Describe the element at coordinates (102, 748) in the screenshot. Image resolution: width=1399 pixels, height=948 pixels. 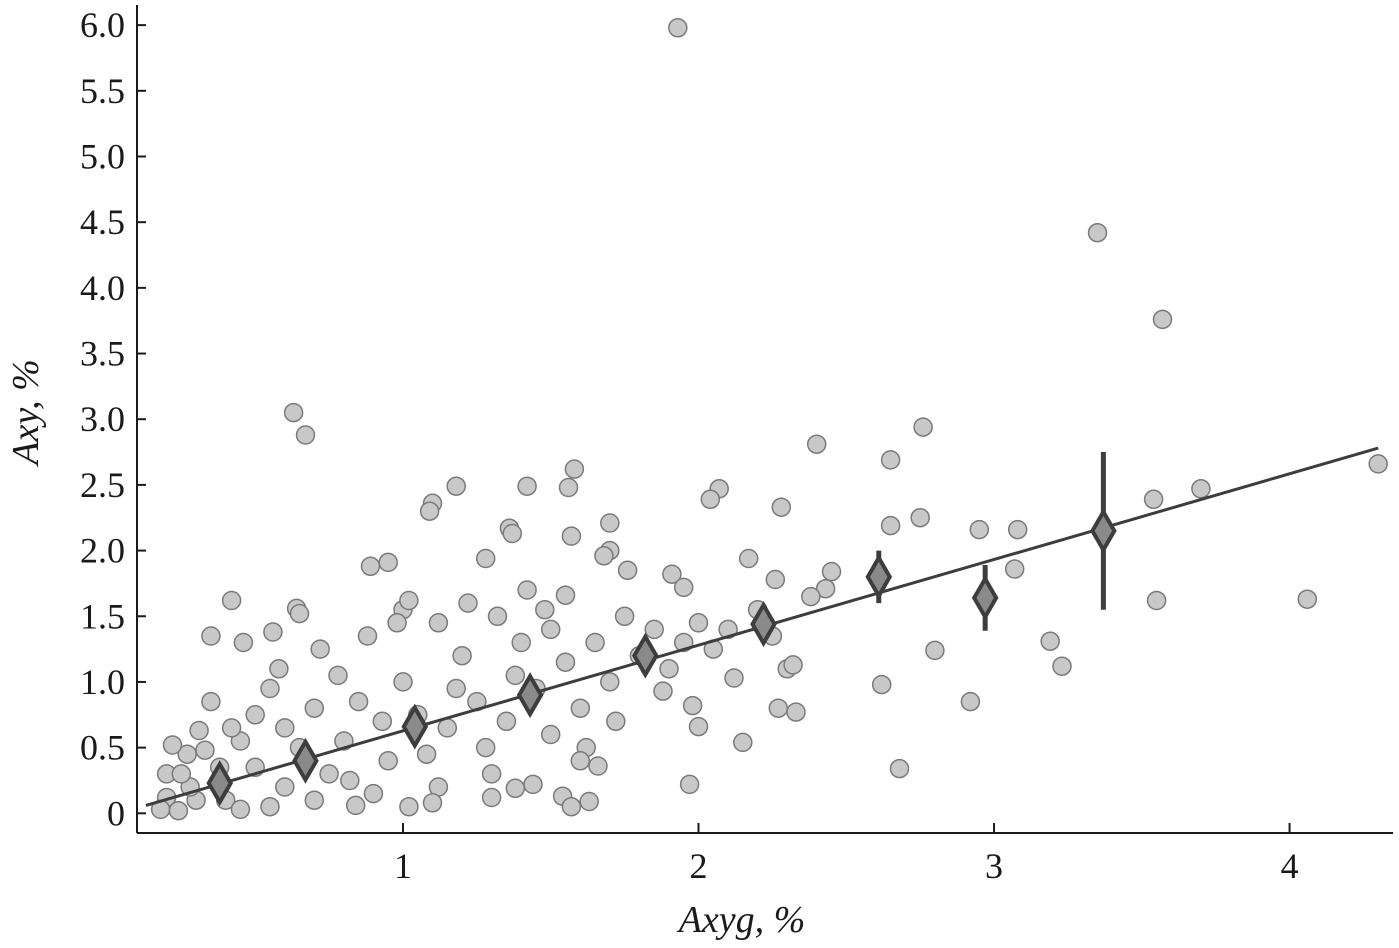
I see `y-tick-label: 0.5` at that location.